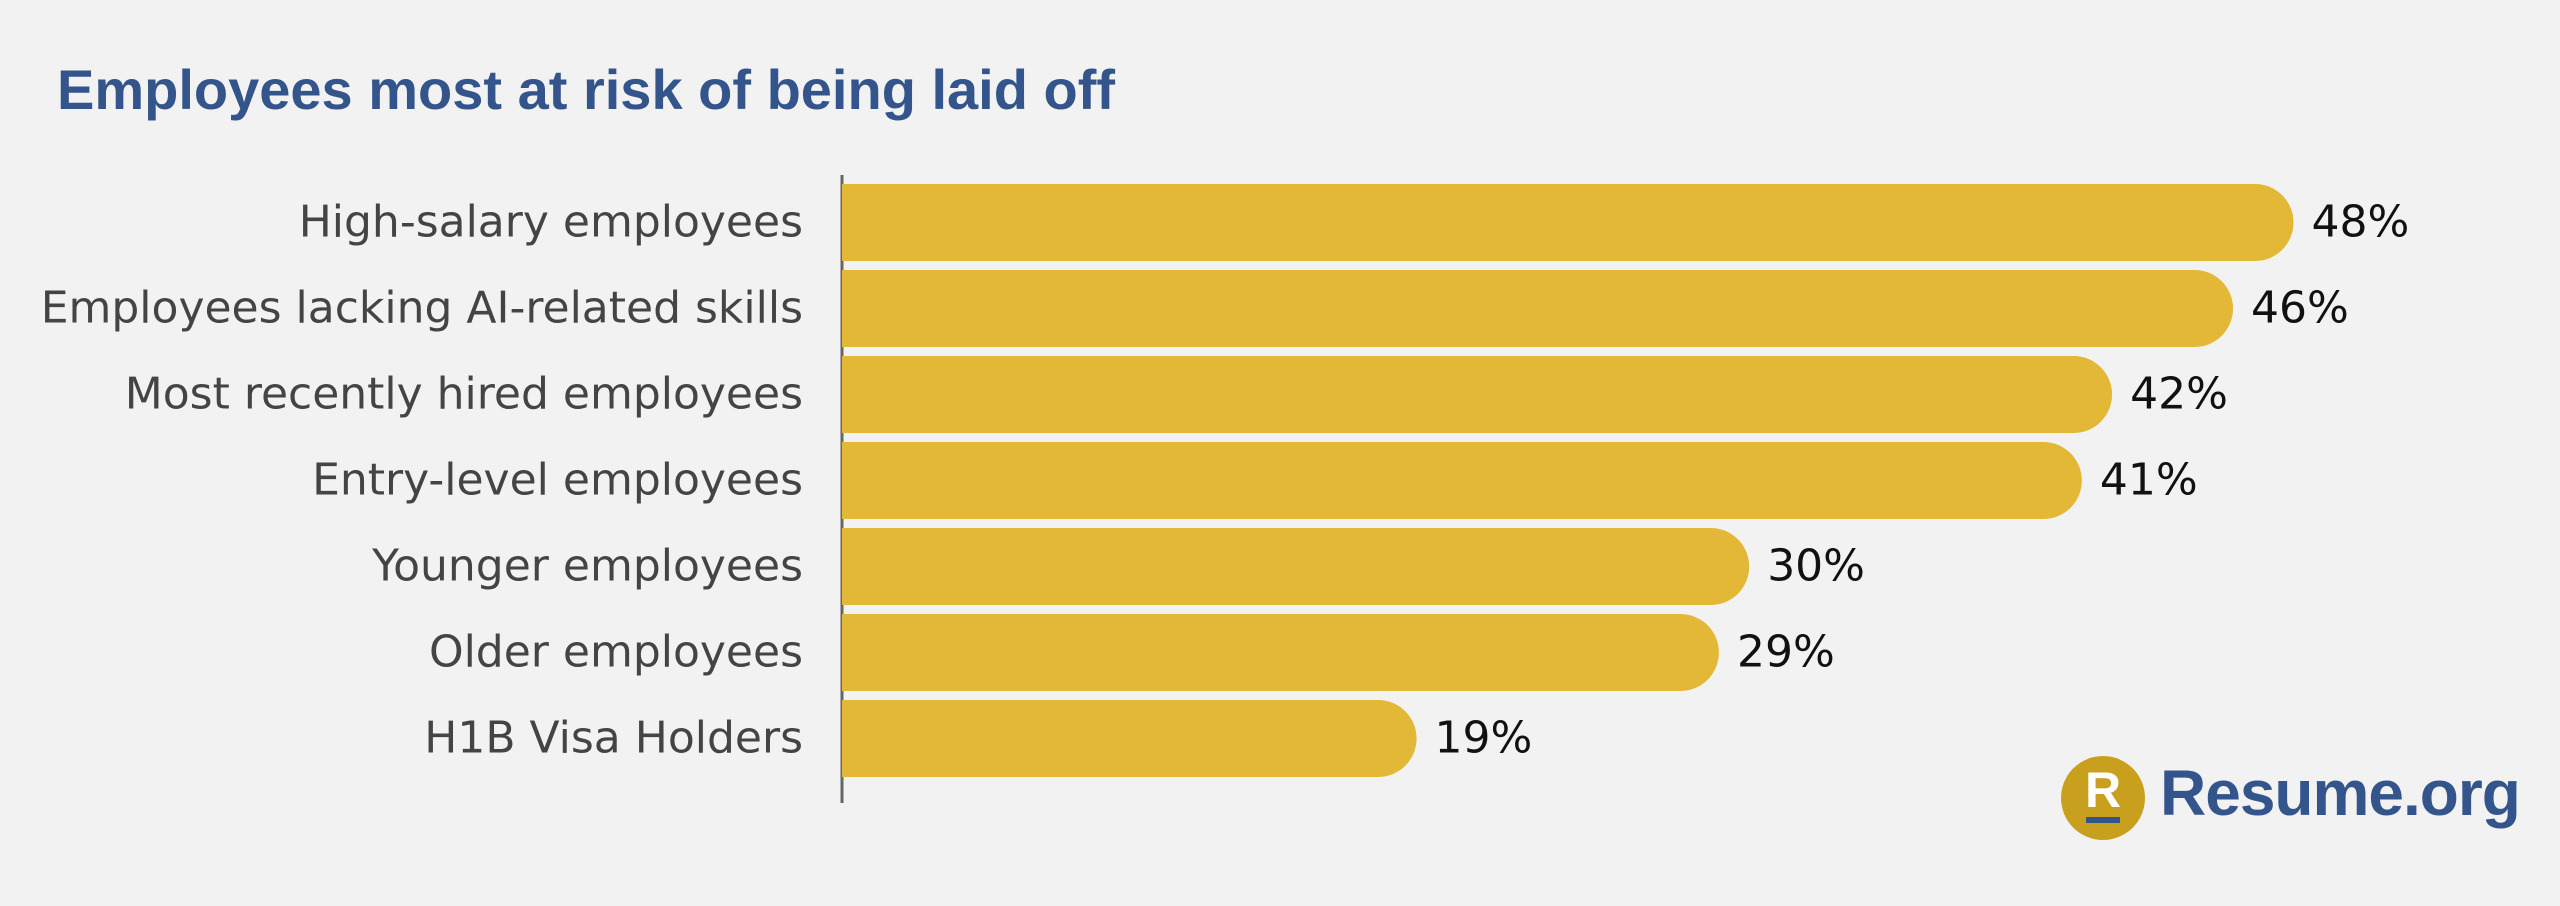 This screenshot has height=906, width=2560. Describe the element at coordinates (2361, 222) in the screenshot. I see `value-label: 48%` at that location.